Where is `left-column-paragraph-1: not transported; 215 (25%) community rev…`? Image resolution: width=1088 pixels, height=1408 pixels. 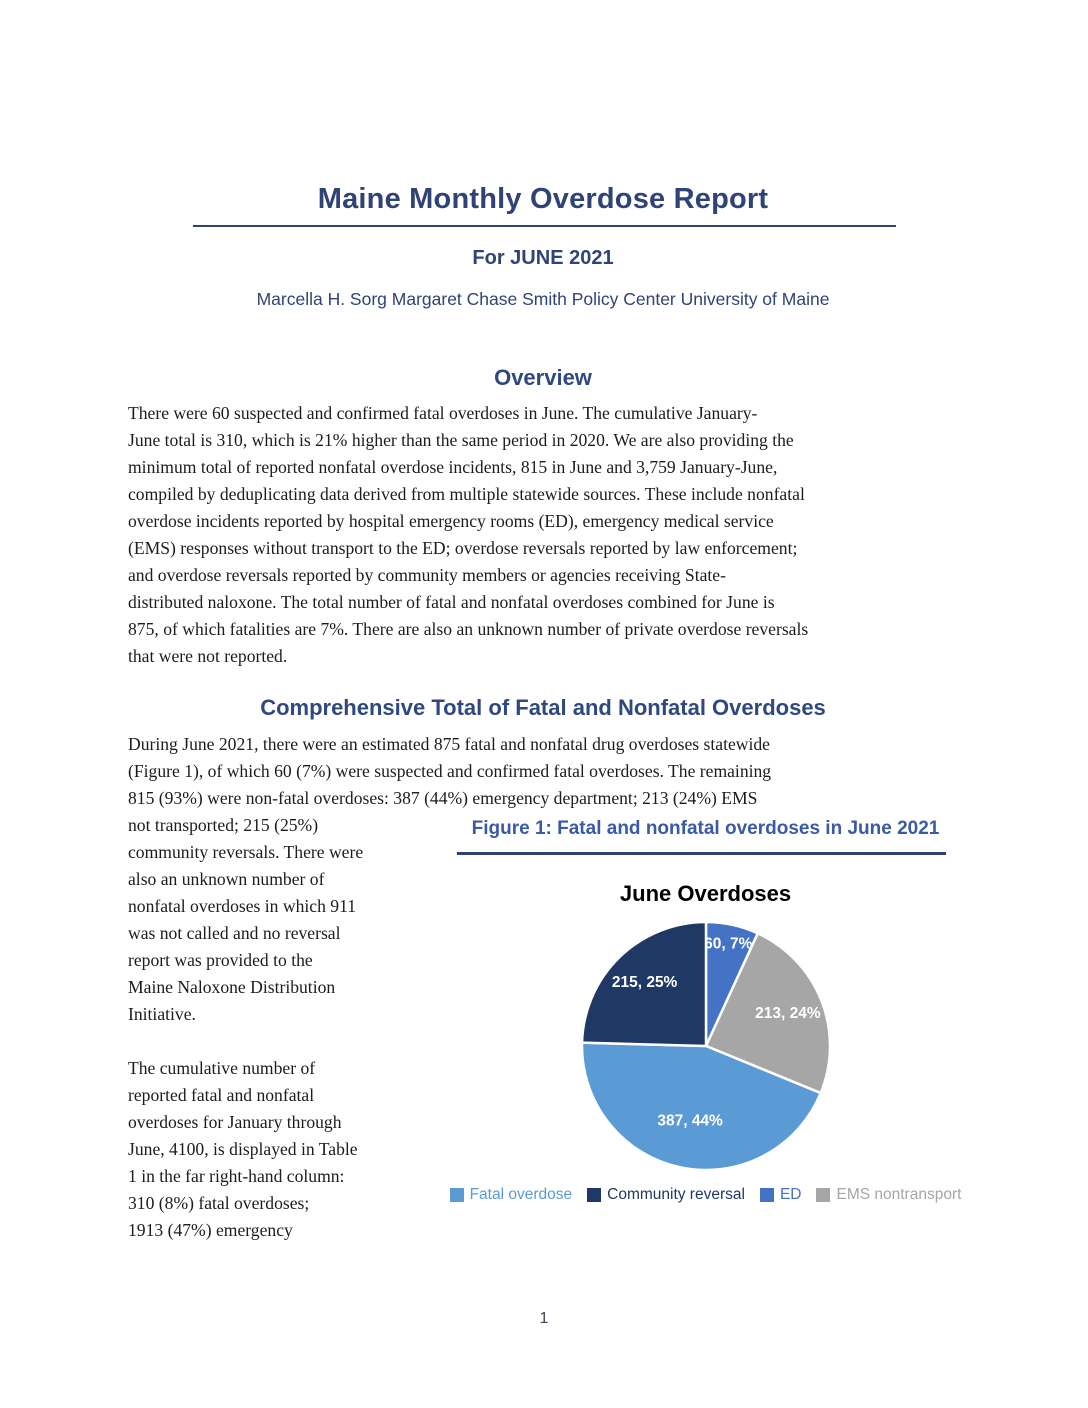 left-column-paragraph-1: not transported; 215 (25%) community rev… is located at coordinates (246, 919).